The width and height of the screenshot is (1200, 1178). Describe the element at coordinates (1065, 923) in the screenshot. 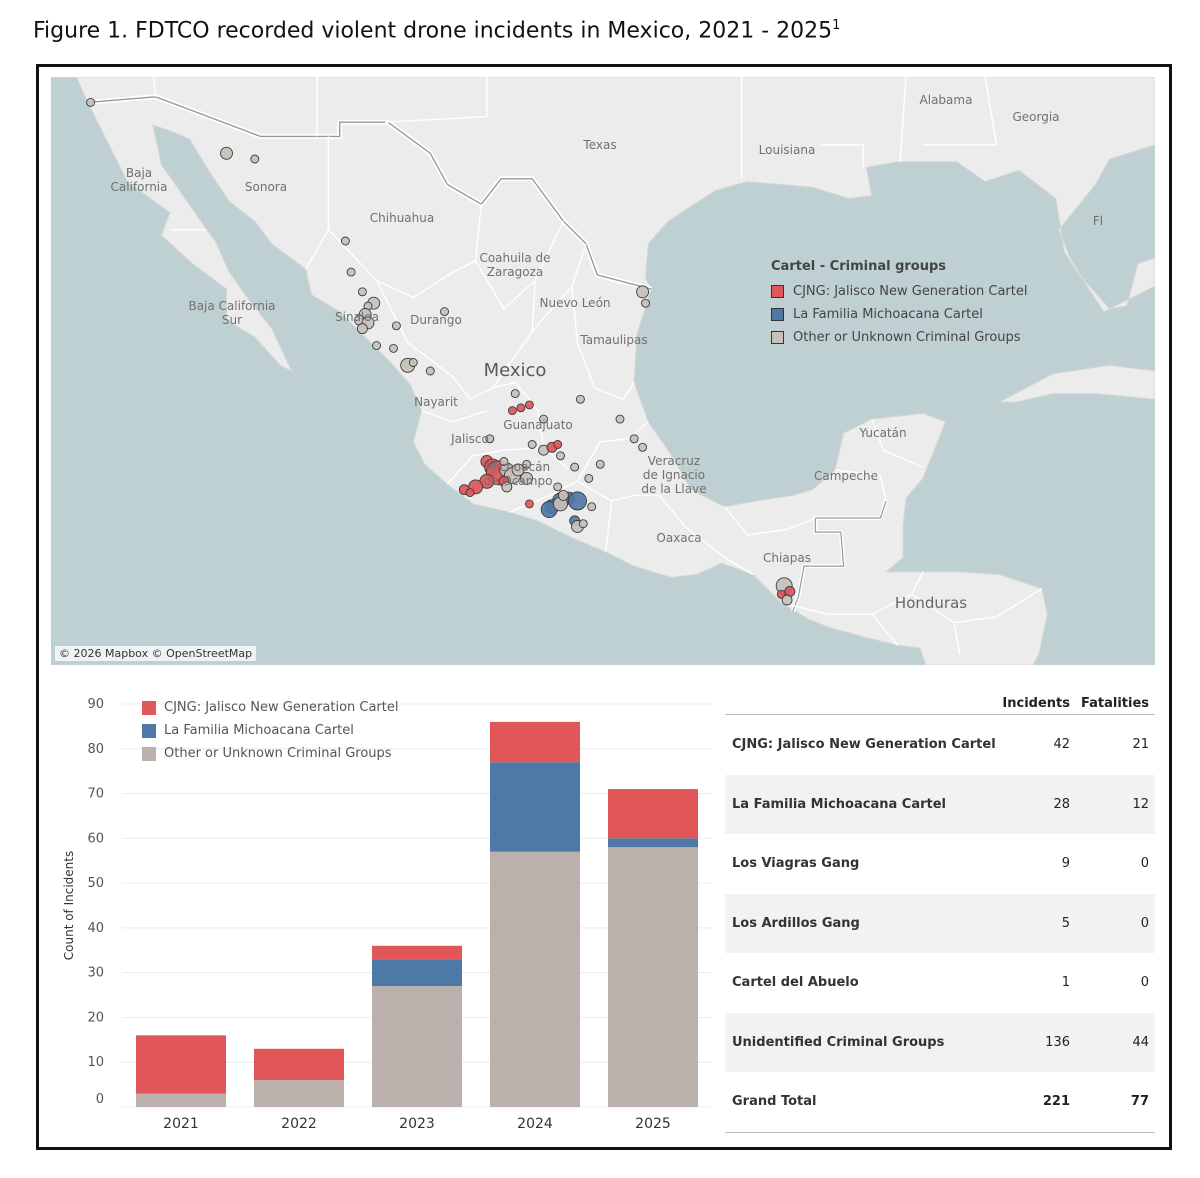

I see `row-incidents: 5` at that location.